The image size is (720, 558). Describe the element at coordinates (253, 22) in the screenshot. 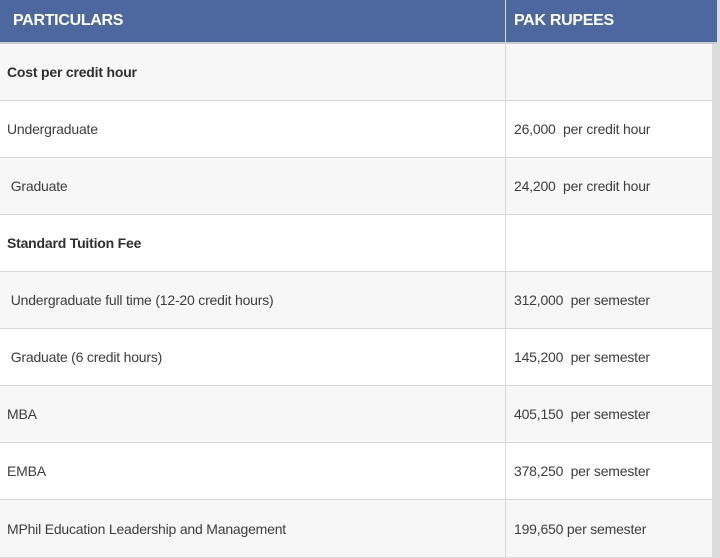

I see `column-header-particulars: PARTICULARS` at that location.